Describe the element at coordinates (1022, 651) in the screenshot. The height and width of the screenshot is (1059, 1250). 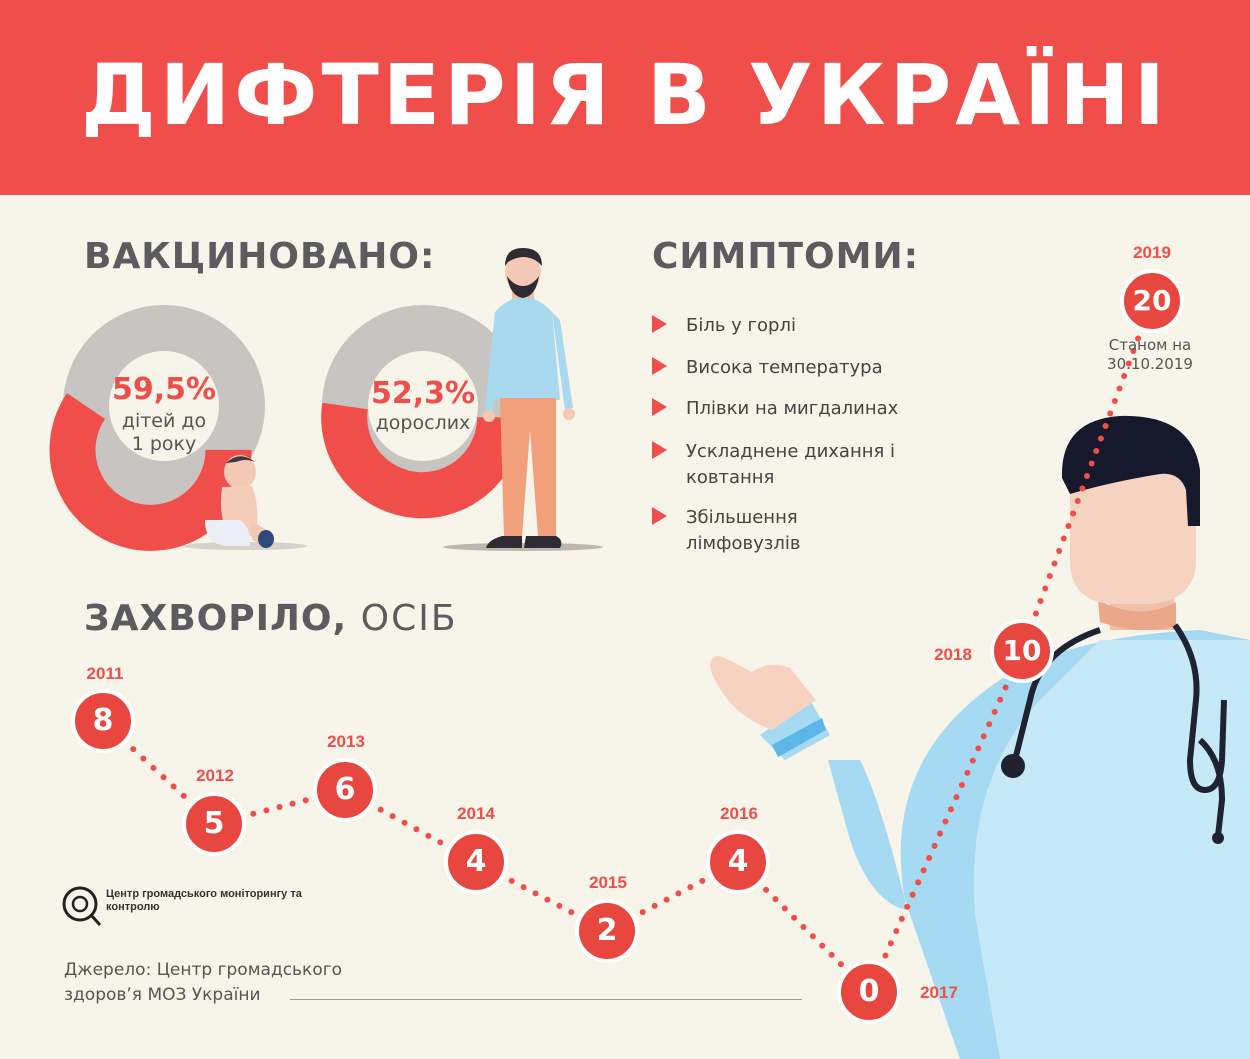
I see `cases-node: 10` at that location.